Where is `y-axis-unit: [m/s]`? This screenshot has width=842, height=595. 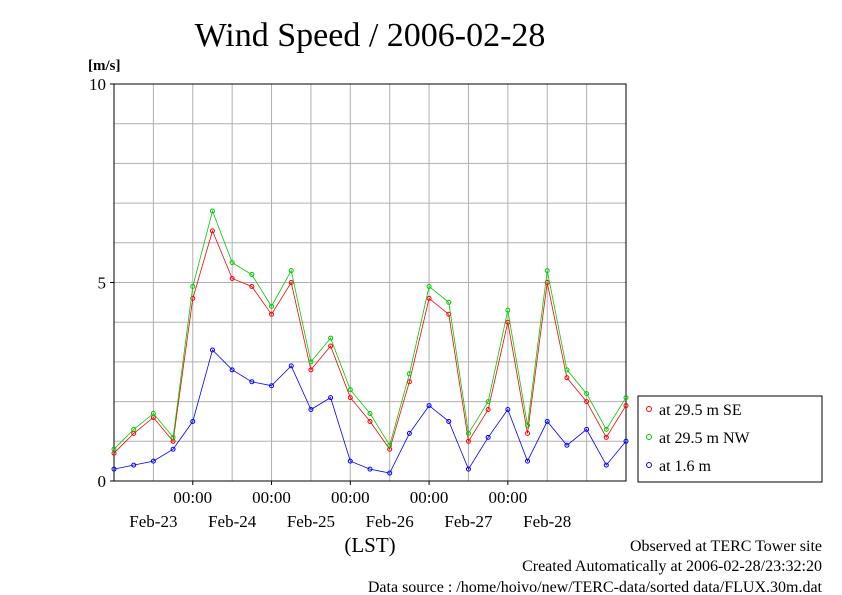 y-axis-unit: [m/s] is located at coordinates (104, 66).